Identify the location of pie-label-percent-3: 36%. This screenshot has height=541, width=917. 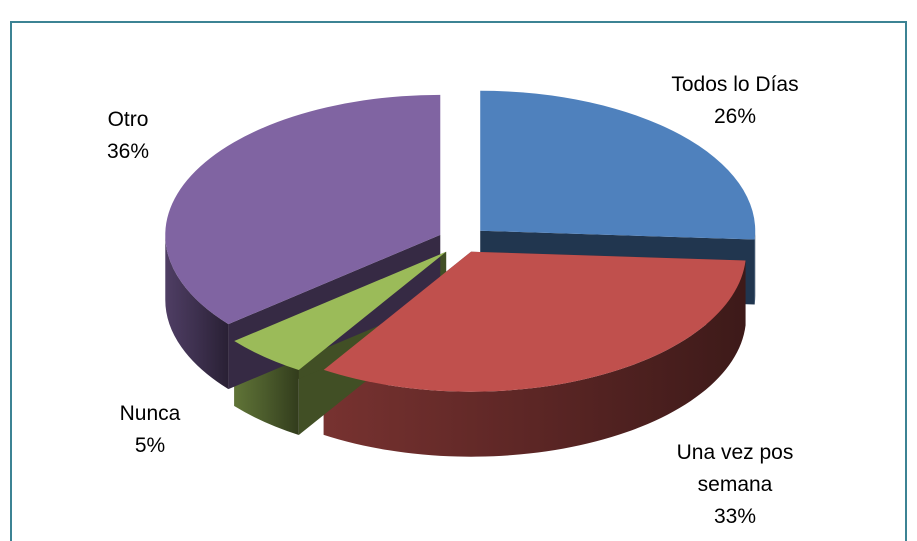
(128, 151).